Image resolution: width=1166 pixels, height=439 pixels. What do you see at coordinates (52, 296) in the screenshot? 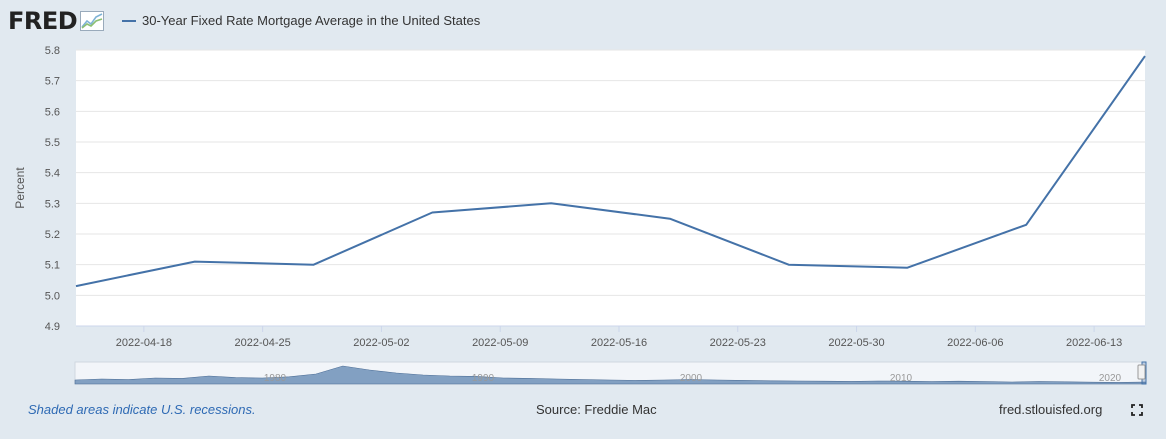
I see `y-tick-label: 5.0` at bounding box center [52, 296].